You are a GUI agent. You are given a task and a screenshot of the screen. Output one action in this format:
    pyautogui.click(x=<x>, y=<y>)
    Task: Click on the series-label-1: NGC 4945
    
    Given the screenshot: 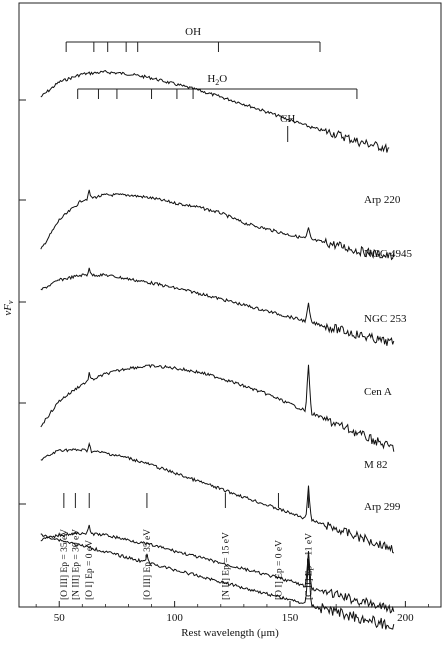 What is the action you would take?
    pyautogui.click(x=388, y=254)
    